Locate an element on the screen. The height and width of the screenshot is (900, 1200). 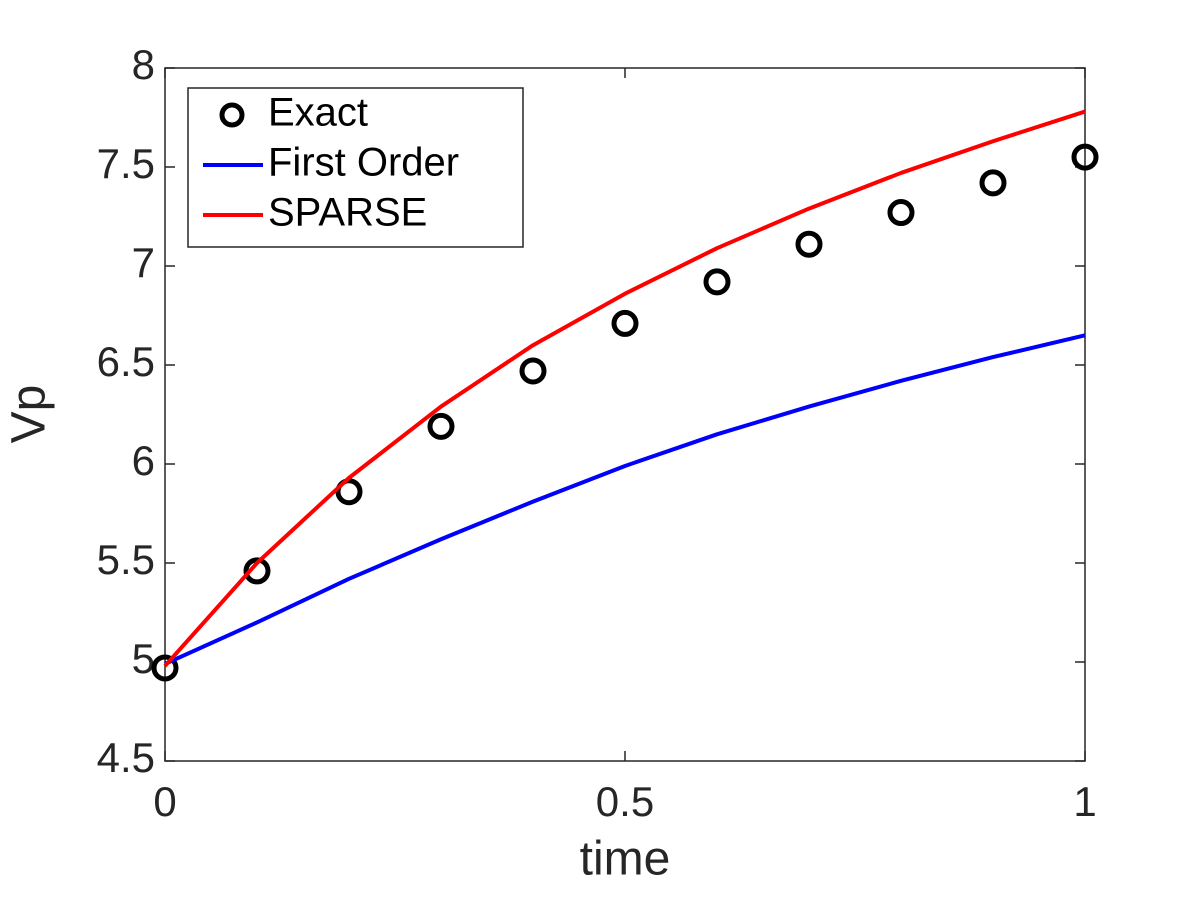
y-tick-label: 5 is located at coordinates (143, 658).